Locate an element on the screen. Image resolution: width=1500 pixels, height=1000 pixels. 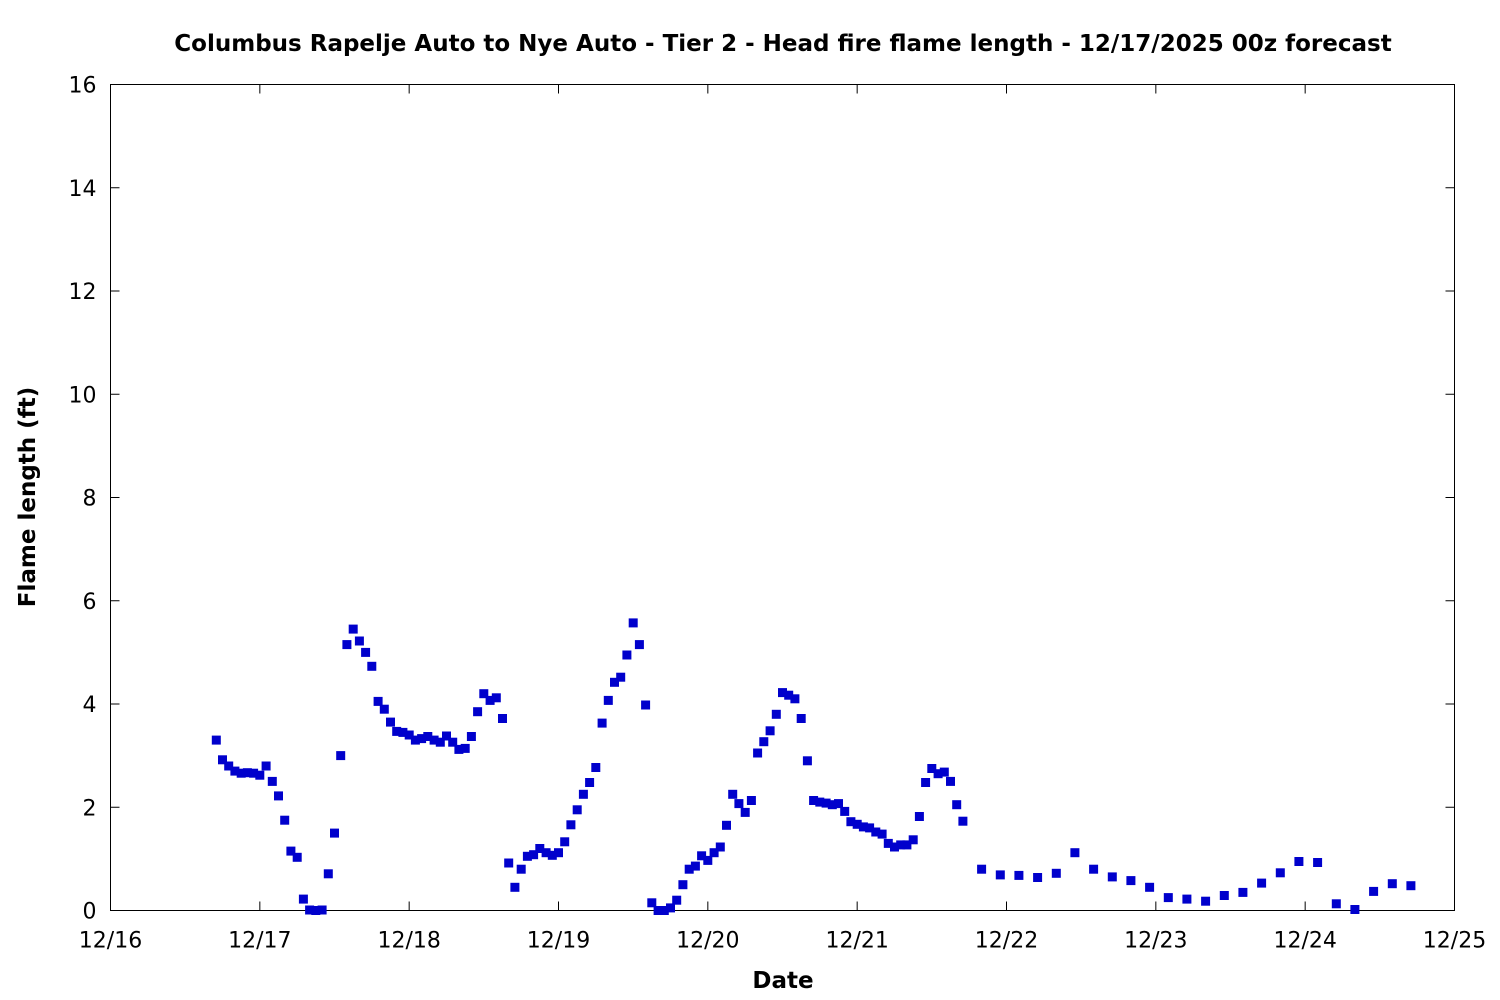
y-tick-label: 4 is located at coordinates (90, 705).